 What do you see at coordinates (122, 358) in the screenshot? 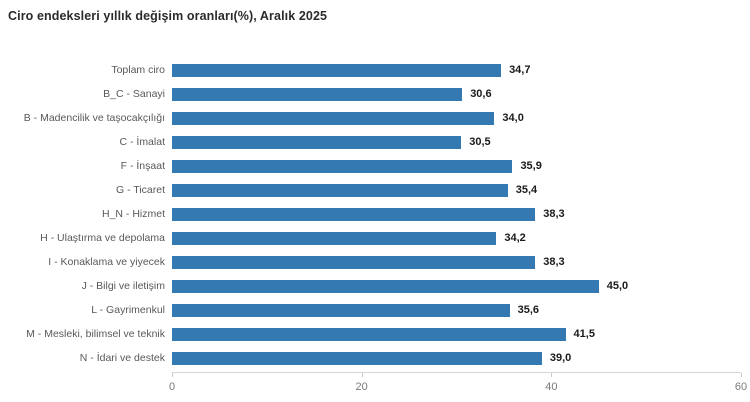
I see `category-label: N - İdari ve destek` at bounding box center [122, 358].